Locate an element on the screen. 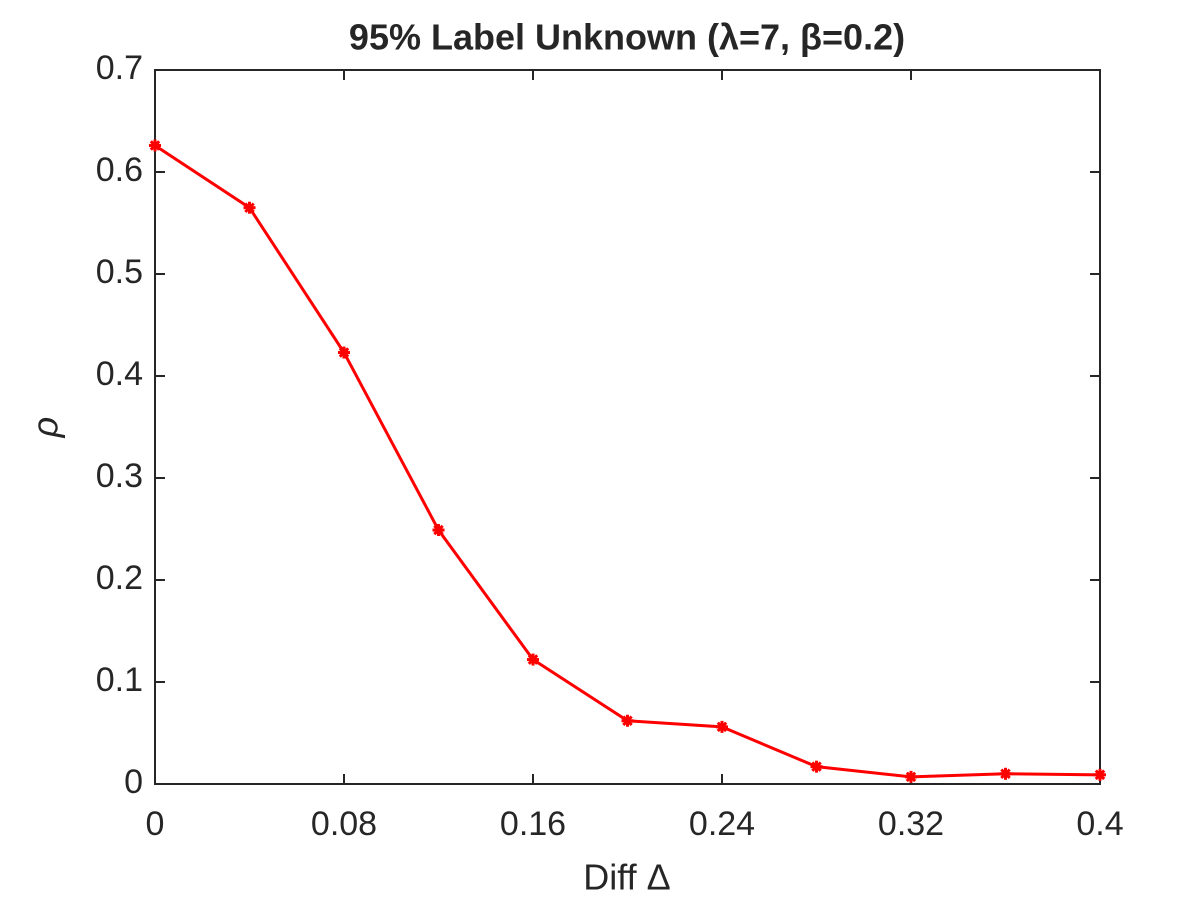 Image resolution: width=1196 pixels, height=908 pixels. y-tick-label: 0.3 is located at coordinates (119, 476).